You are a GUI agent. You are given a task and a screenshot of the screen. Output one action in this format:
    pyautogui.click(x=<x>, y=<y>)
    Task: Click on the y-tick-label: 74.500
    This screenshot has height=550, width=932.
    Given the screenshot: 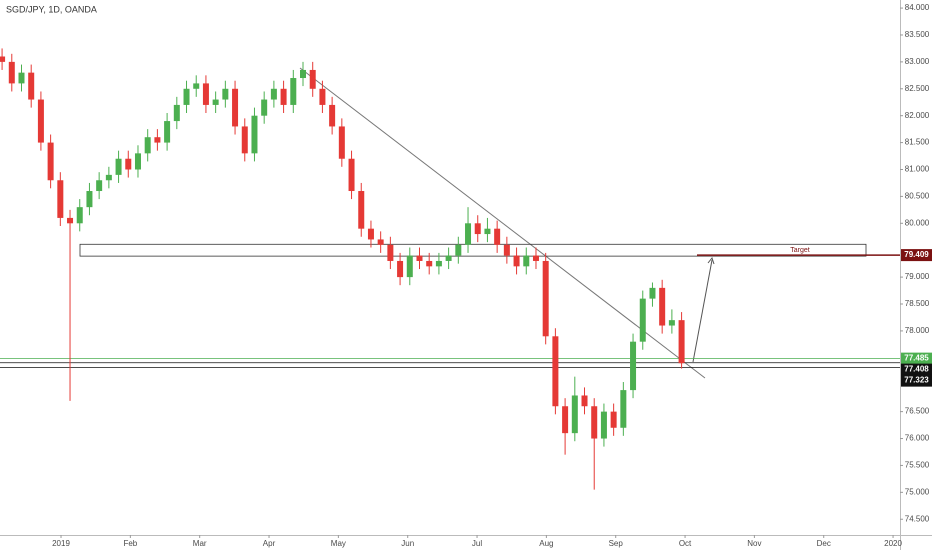 What is the action you would take?
    pyautogui.click(x=917, y=518)
    